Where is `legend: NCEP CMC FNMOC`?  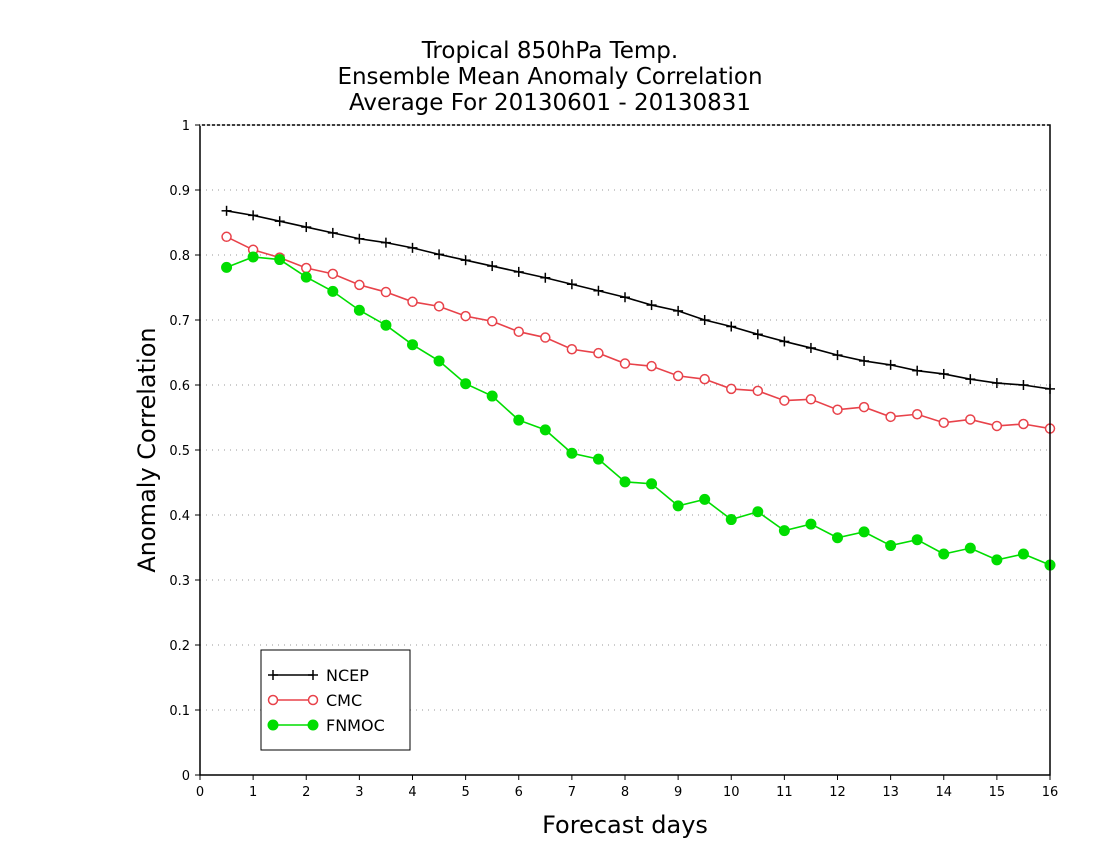 legend: NCEP CMC FNMOC is located at coordinates (335, 700).